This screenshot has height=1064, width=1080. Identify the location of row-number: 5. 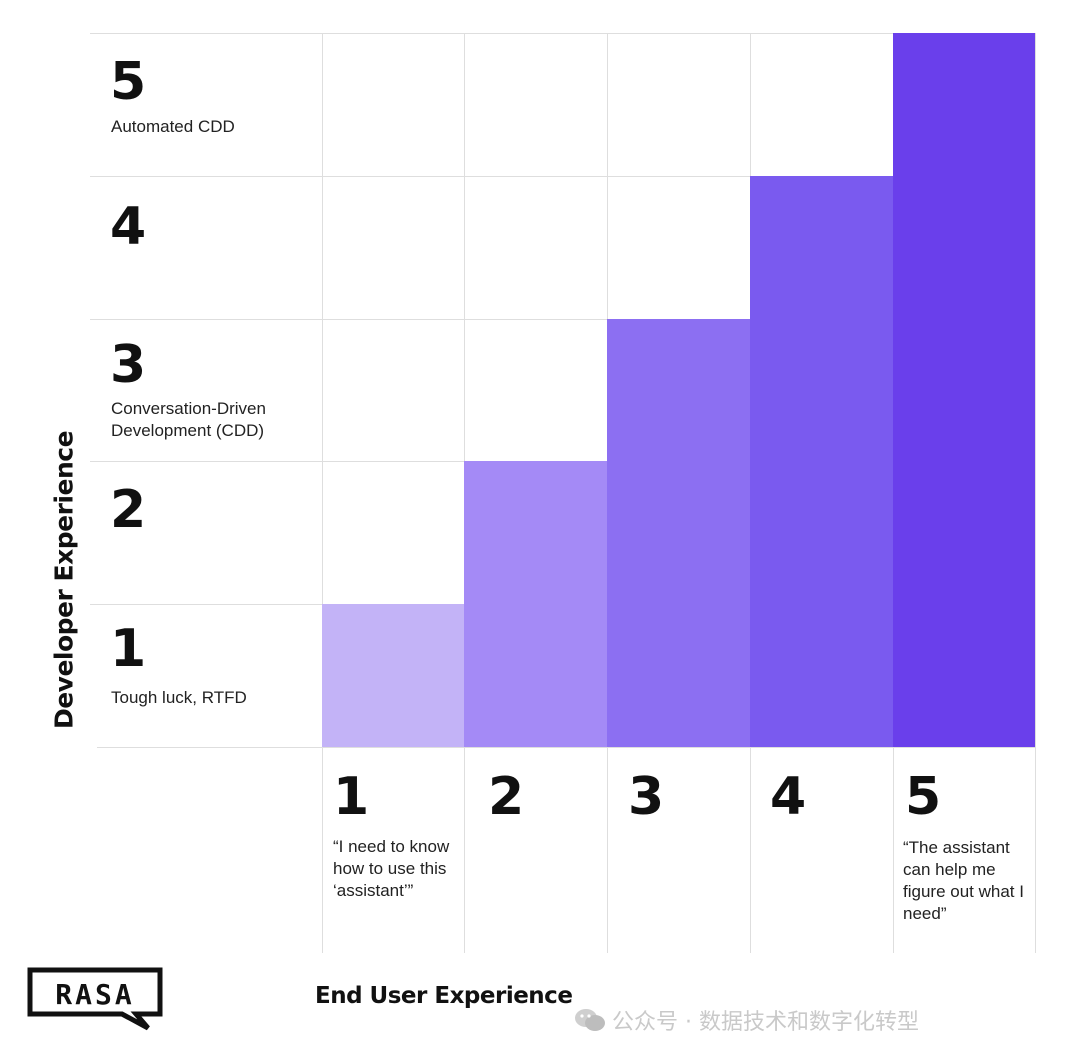
(128, 82).